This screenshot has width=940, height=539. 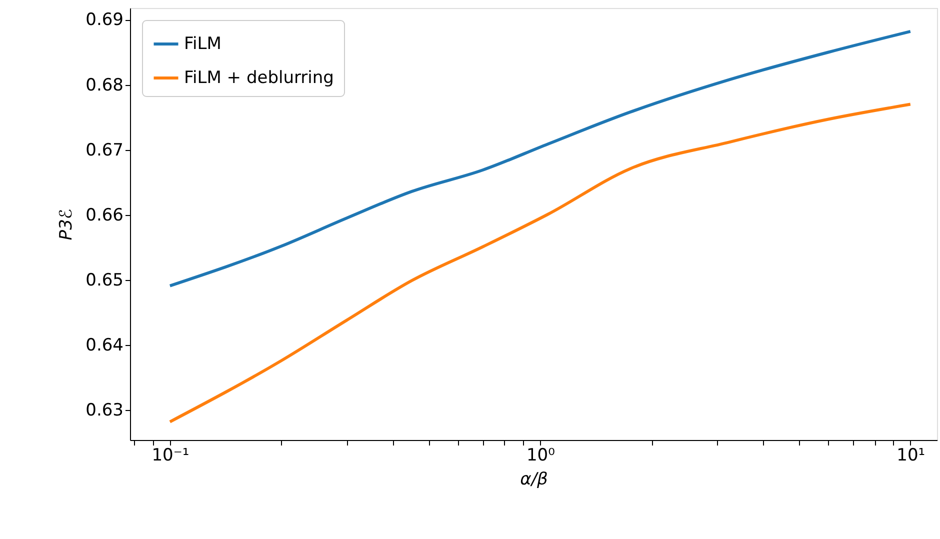 What do you see at coordinates (105, 410) in the screenshot?
I see `y-tick-label: 0.63` at bounding box center [105, 410].